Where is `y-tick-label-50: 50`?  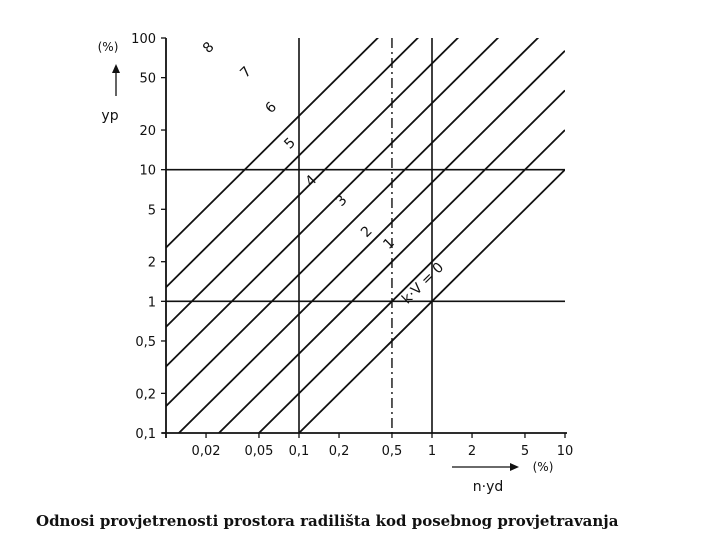 y-tick-label-50: 50 is located at coordinates (147, 79).